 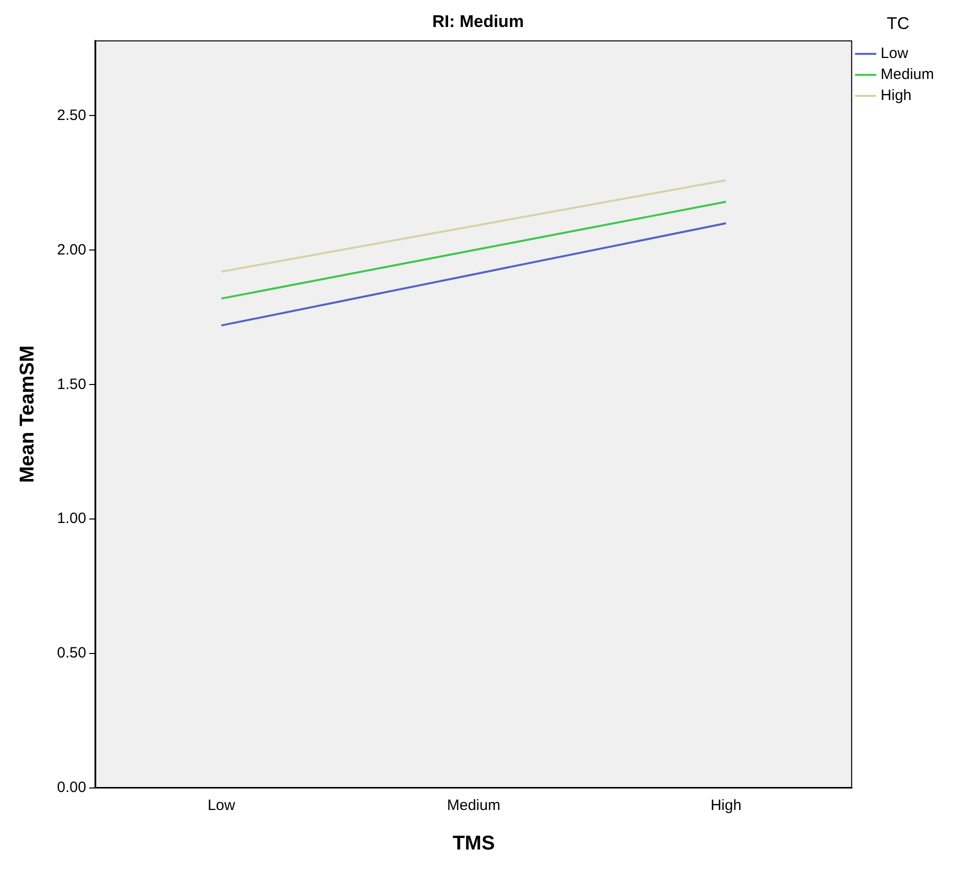 What do you see at coordinates (726, 805) in the screenshot?
I see `x-tick-label: High` at bounding box center [726, 805].